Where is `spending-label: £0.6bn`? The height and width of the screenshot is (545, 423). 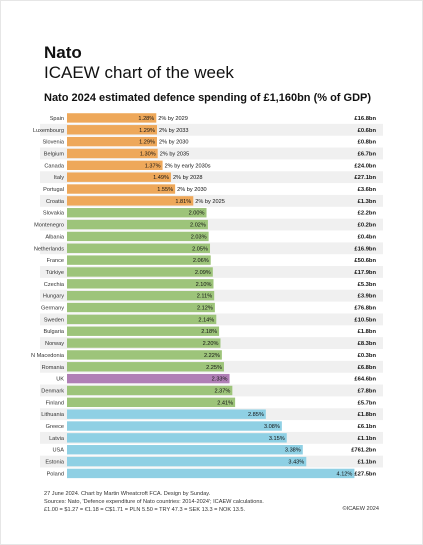
spending-label: £0.6bn is located at coordinates (367, 131).